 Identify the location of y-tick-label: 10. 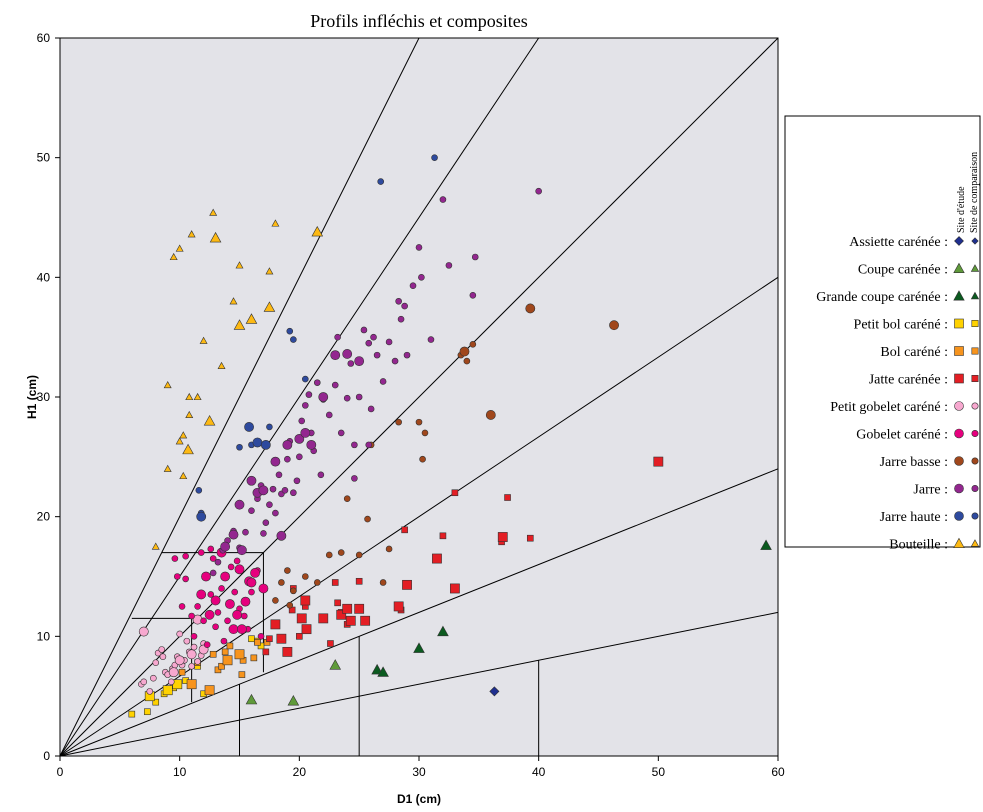
(44, 636).